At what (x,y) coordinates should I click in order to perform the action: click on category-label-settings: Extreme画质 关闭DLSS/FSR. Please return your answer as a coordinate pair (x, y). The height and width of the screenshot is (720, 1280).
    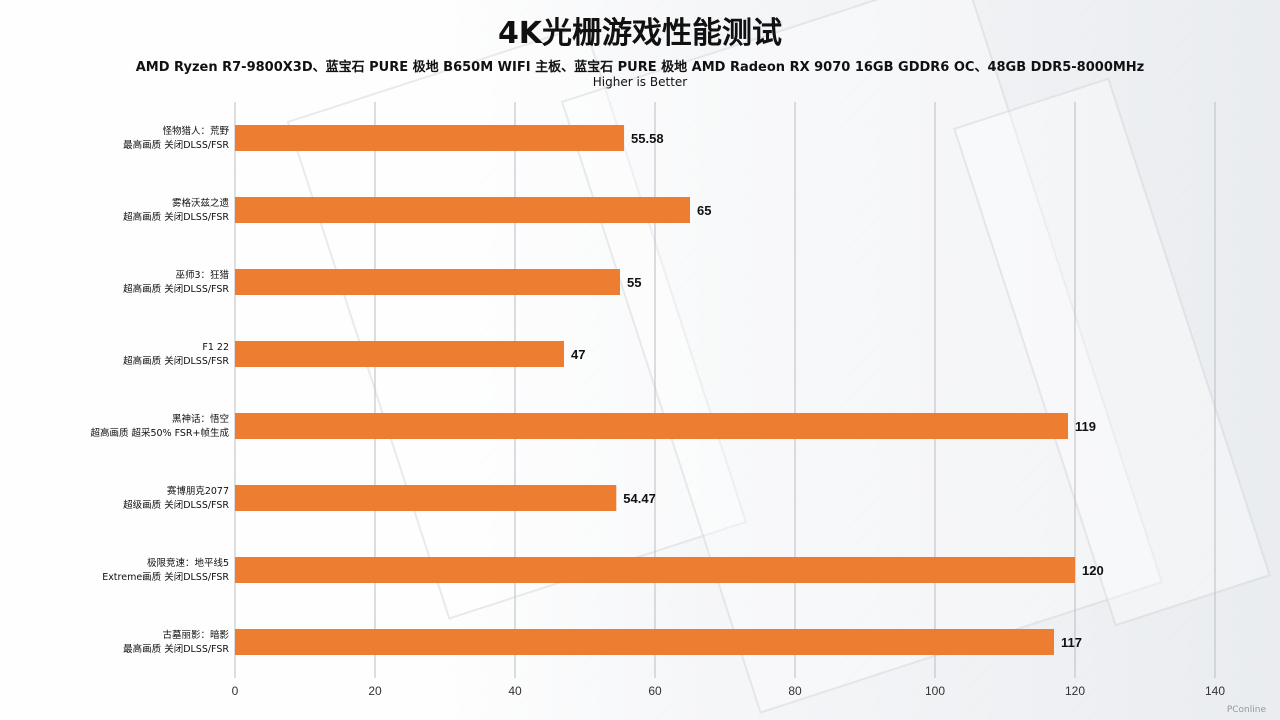
    Looking at the image, I should click on (165, 577).